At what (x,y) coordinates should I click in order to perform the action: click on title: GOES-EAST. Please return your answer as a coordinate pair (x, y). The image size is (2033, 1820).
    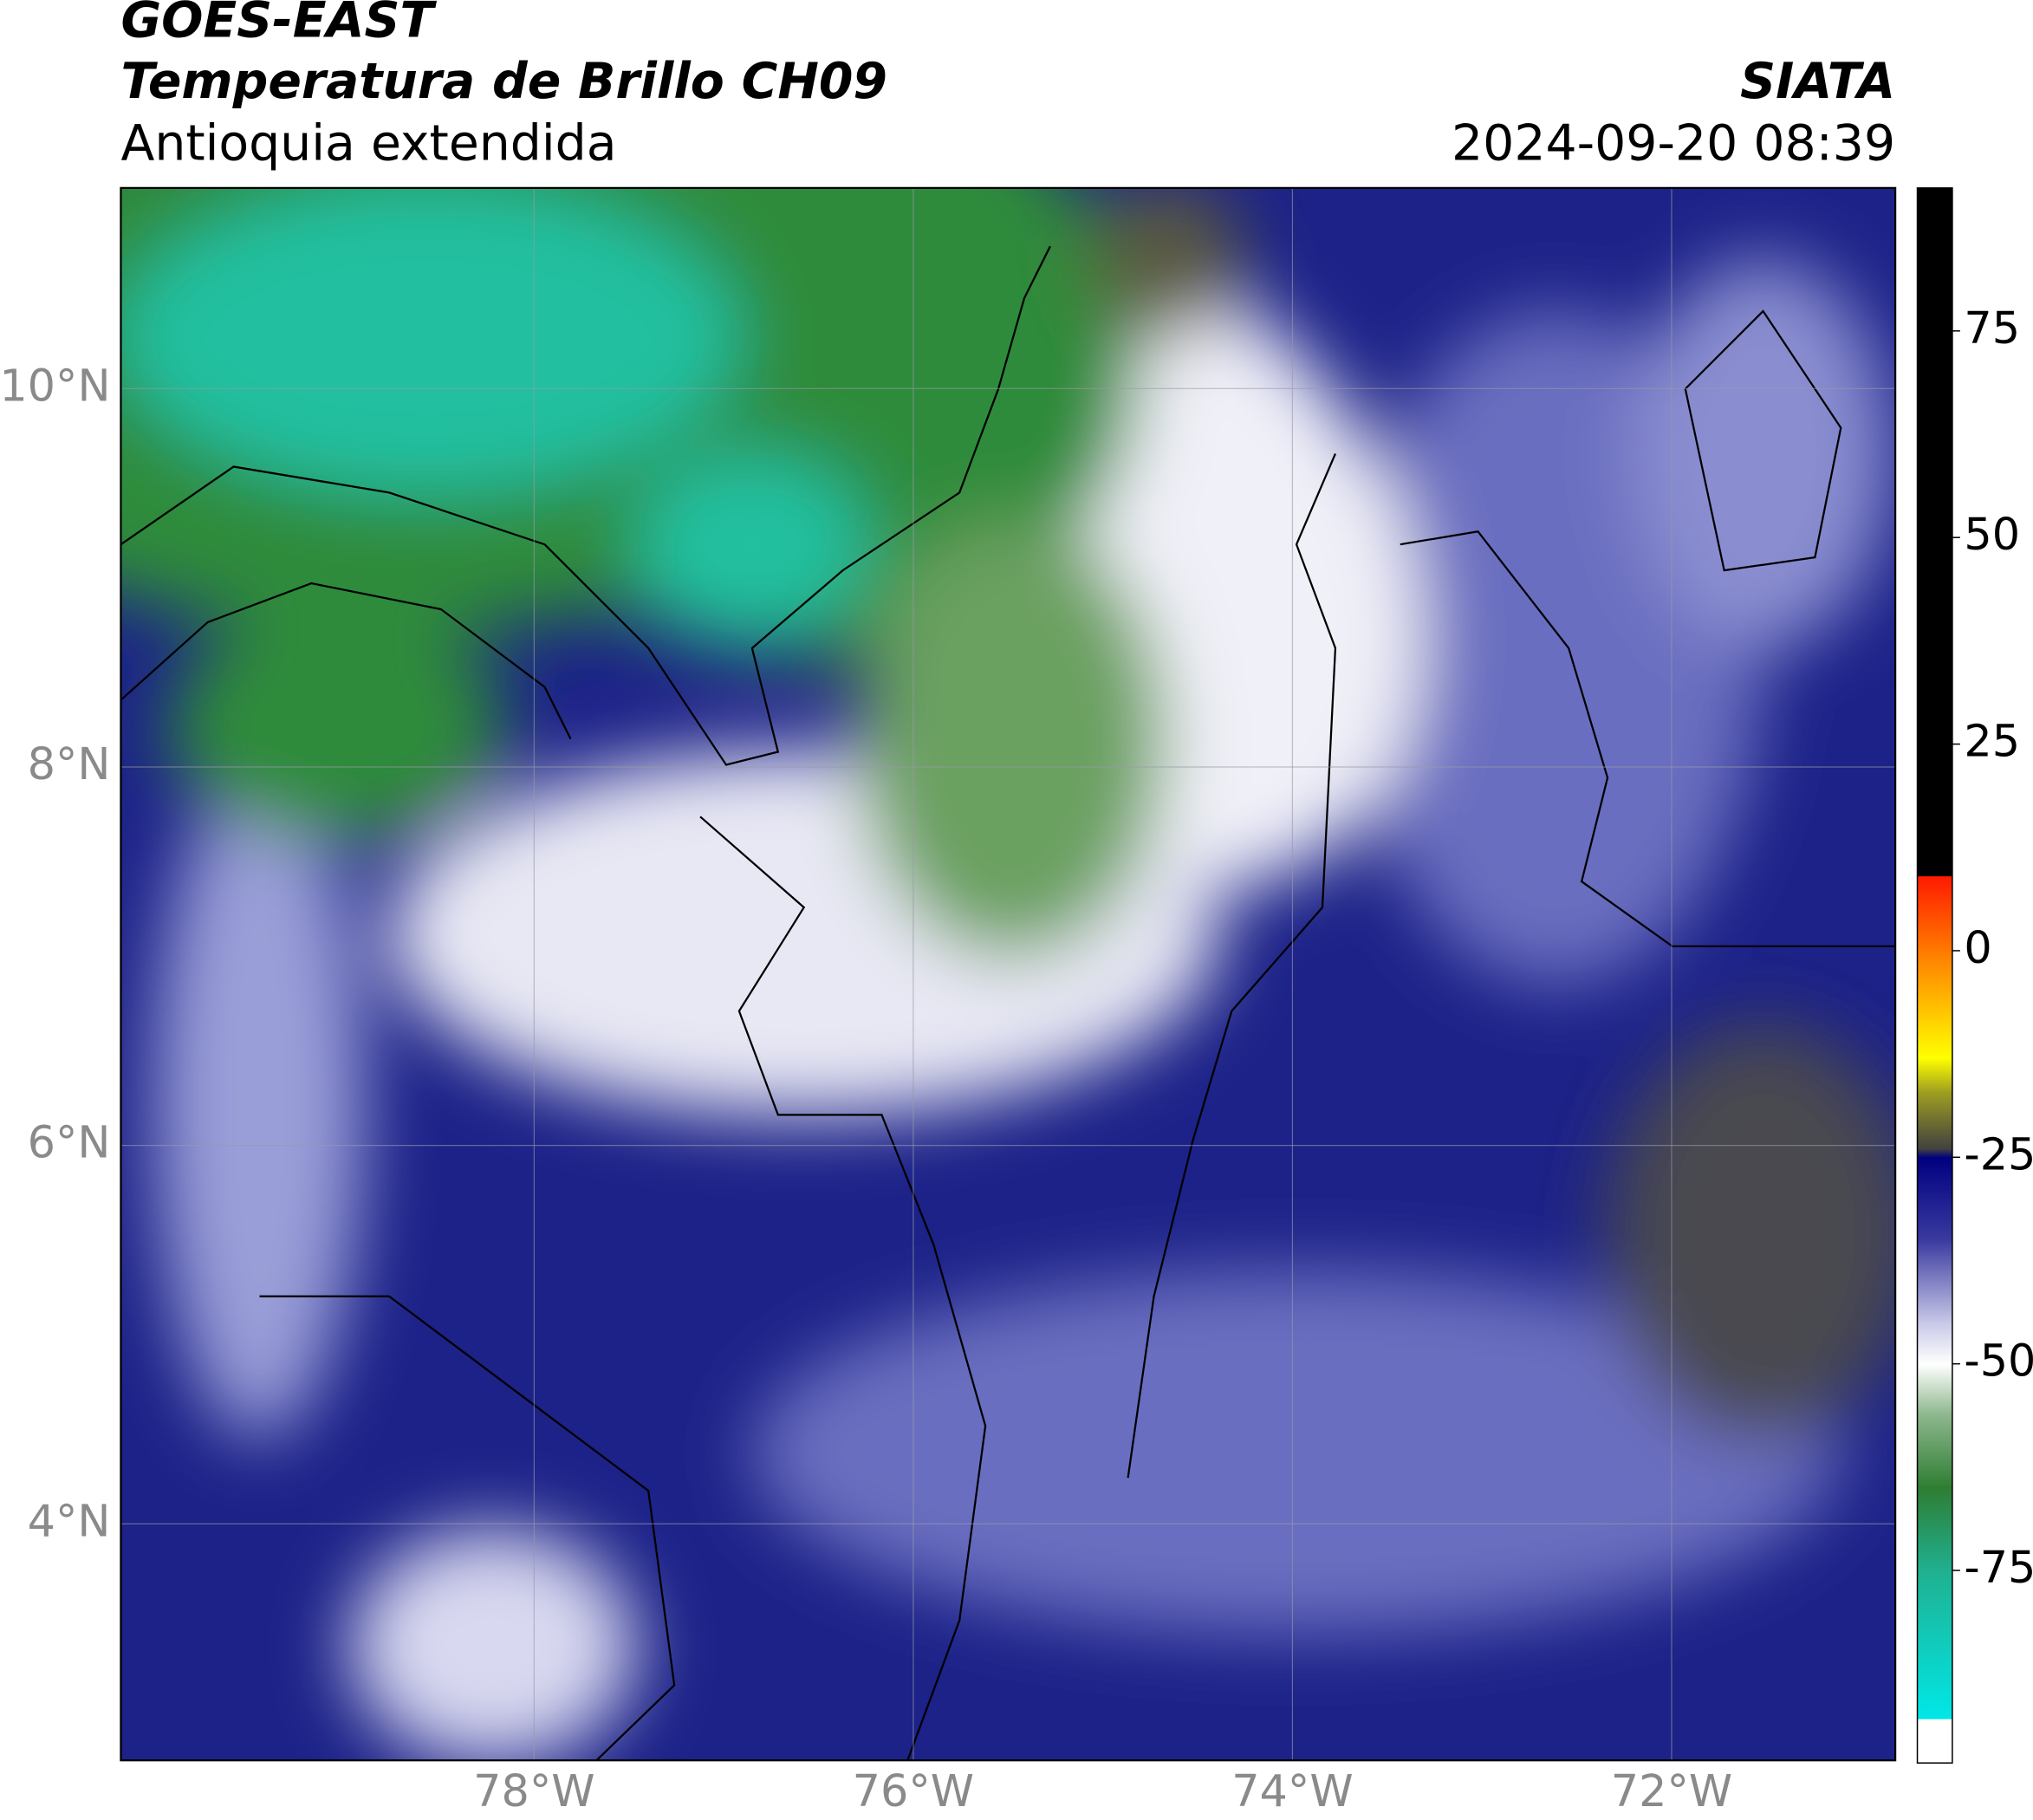
    Looking at the image, I should click on (278, 24).